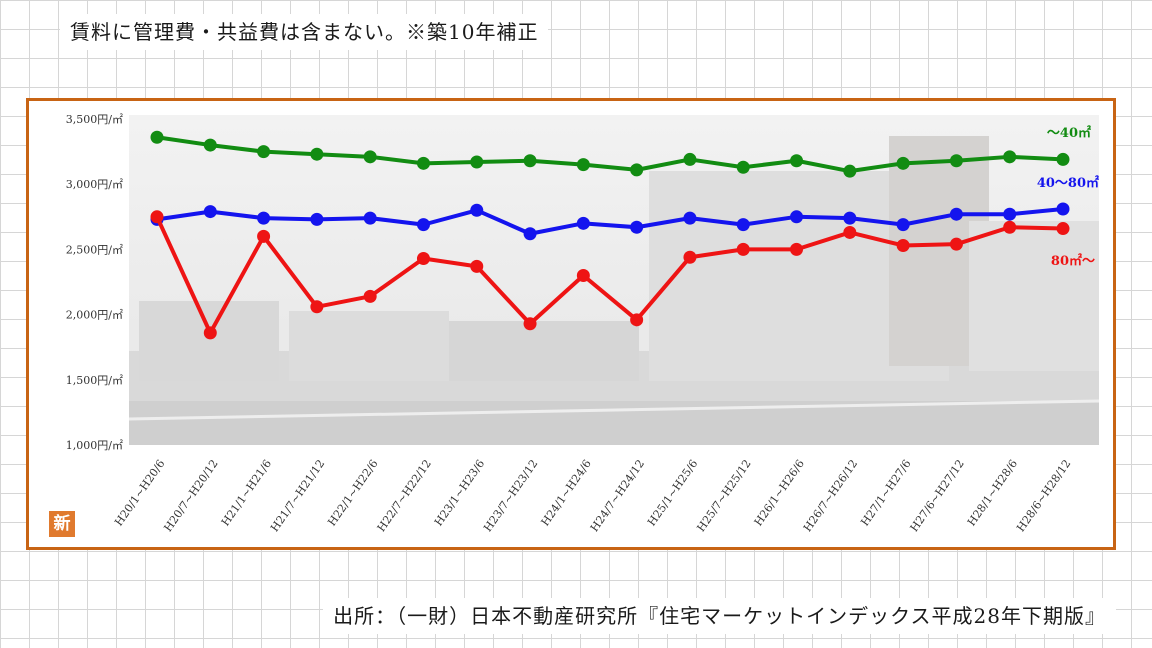 The height and width of the screenshot is (648, 1152). I want to click on x-tick-label: H20/1~H20/6, so click(139, 492).